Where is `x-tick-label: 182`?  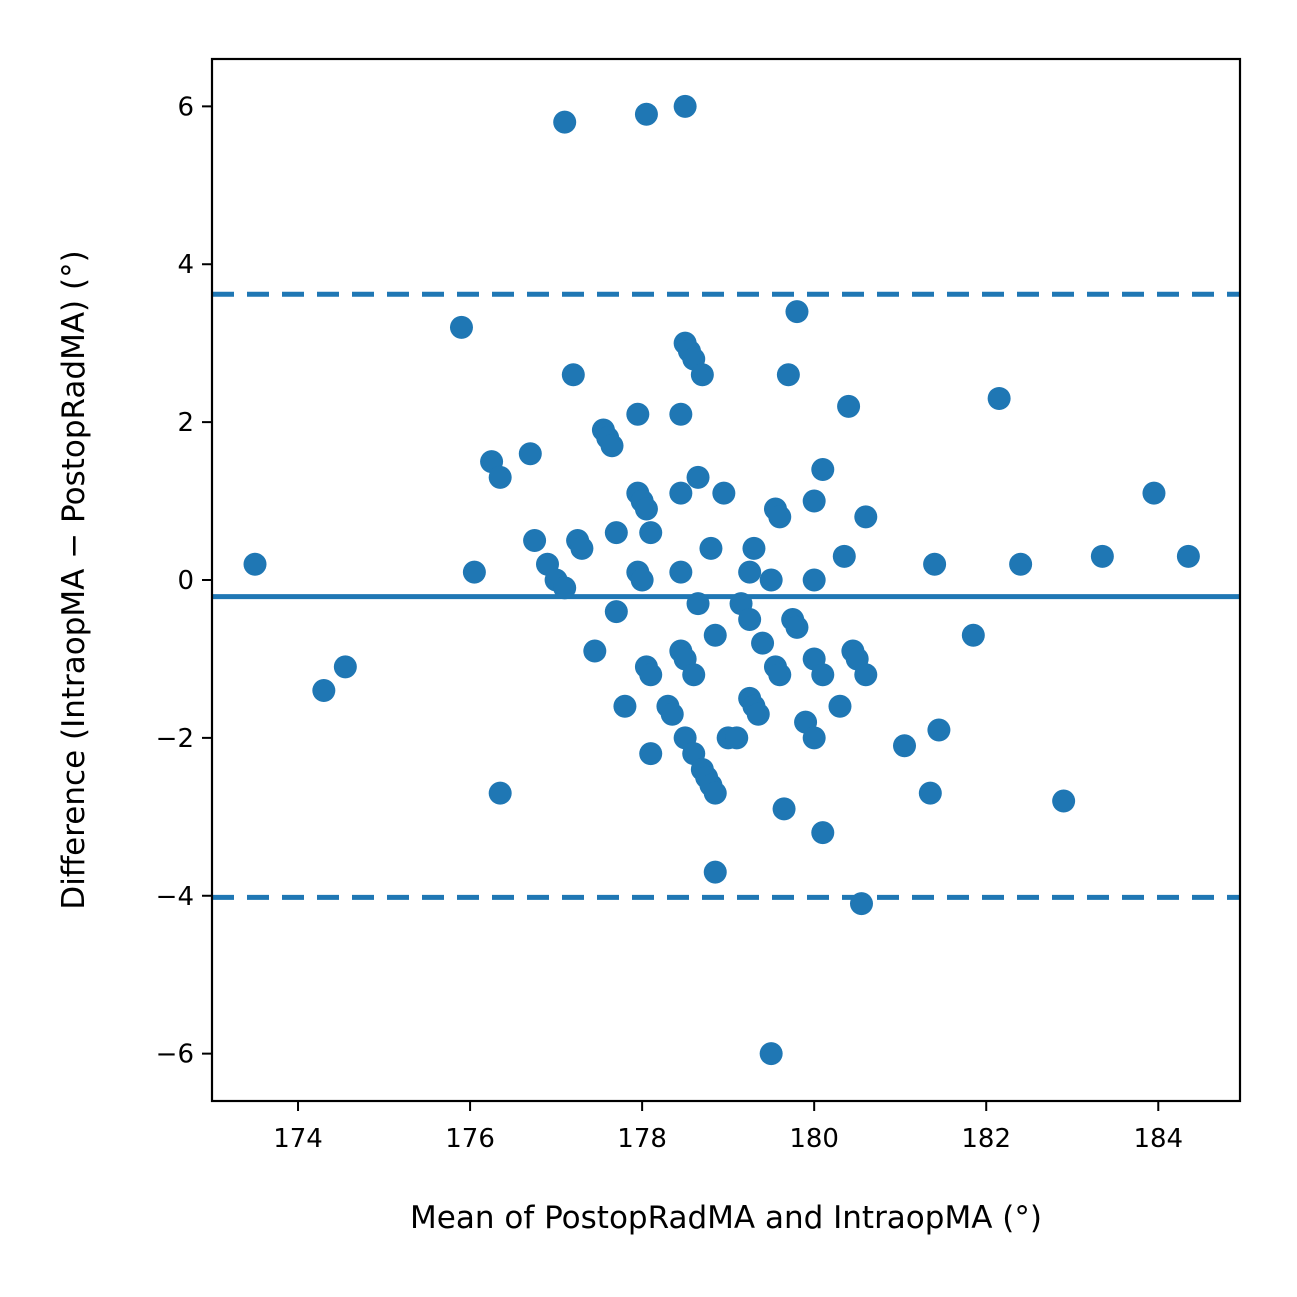
x-tick-label: 182 is located at coordinates (986, 1139).